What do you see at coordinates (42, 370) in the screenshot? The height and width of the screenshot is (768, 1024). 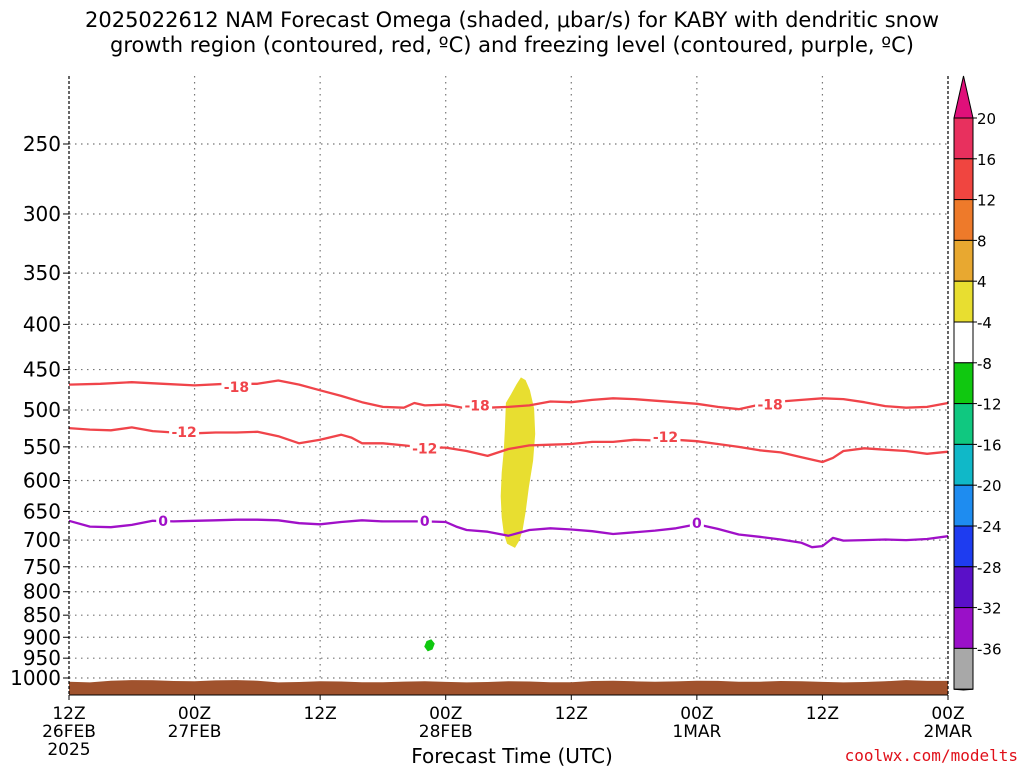 I see `y-tick-label-450: 450` at bounding box center [42, 370].